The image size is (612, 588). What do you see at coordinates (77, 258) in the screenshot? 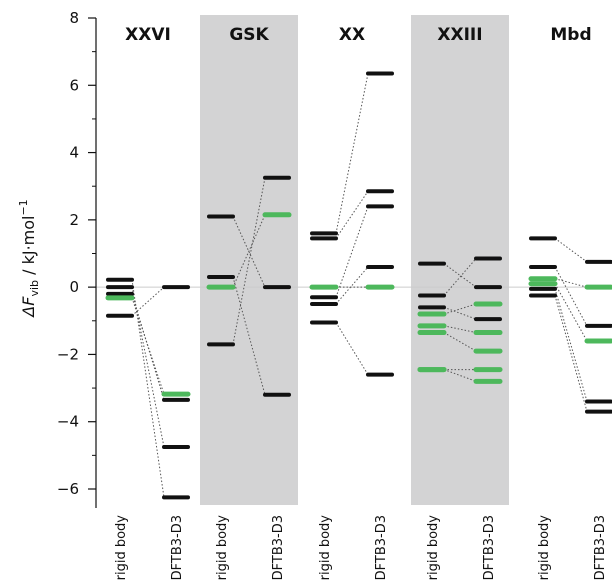
I see `y-axis: −6 −4 −2 0 2 4 6 8` at bounding box center [77, 258].